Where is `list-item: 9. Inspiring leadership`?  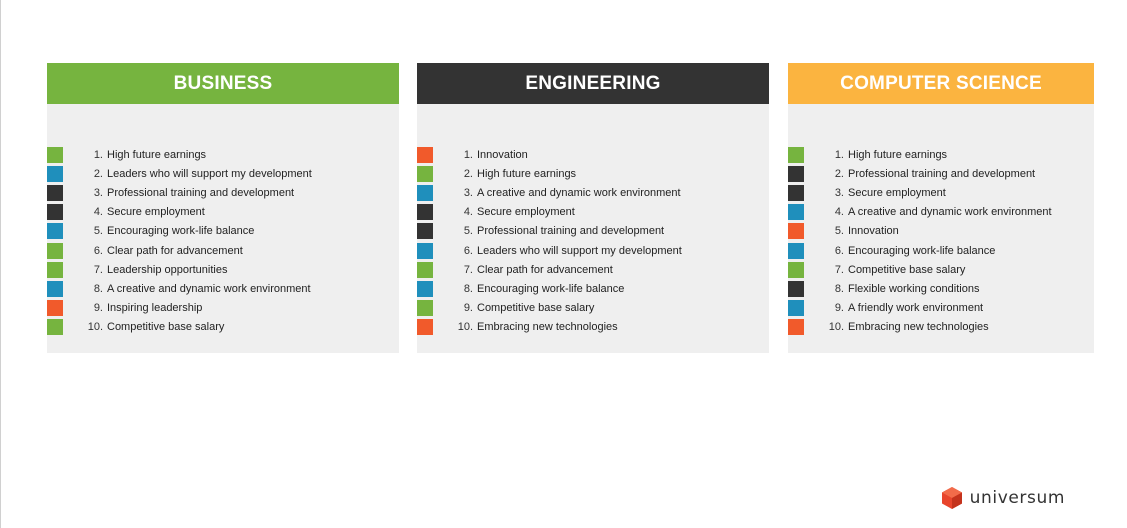 list-item: 9. Inspiring leadership is located at coordinates (223, 308).